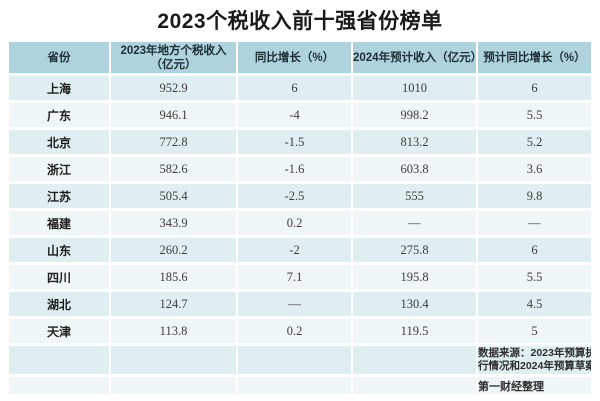 The width and height of the screenshot is (600, 401). Describe the element at coordinates (534, 142) in the screenshot. I see `cell-expected-growth: 5.2` at that location.